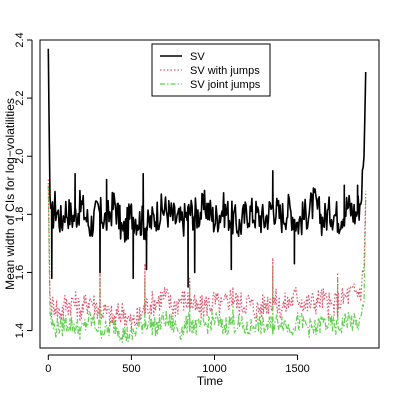 The image size is (400, 400). What do you see at coordinates (23, 185) in the screenshot?
I see `y-axis: 1.4 1.6 1.8 2.0 2.2 2.4` at bounding box center [23, 185].